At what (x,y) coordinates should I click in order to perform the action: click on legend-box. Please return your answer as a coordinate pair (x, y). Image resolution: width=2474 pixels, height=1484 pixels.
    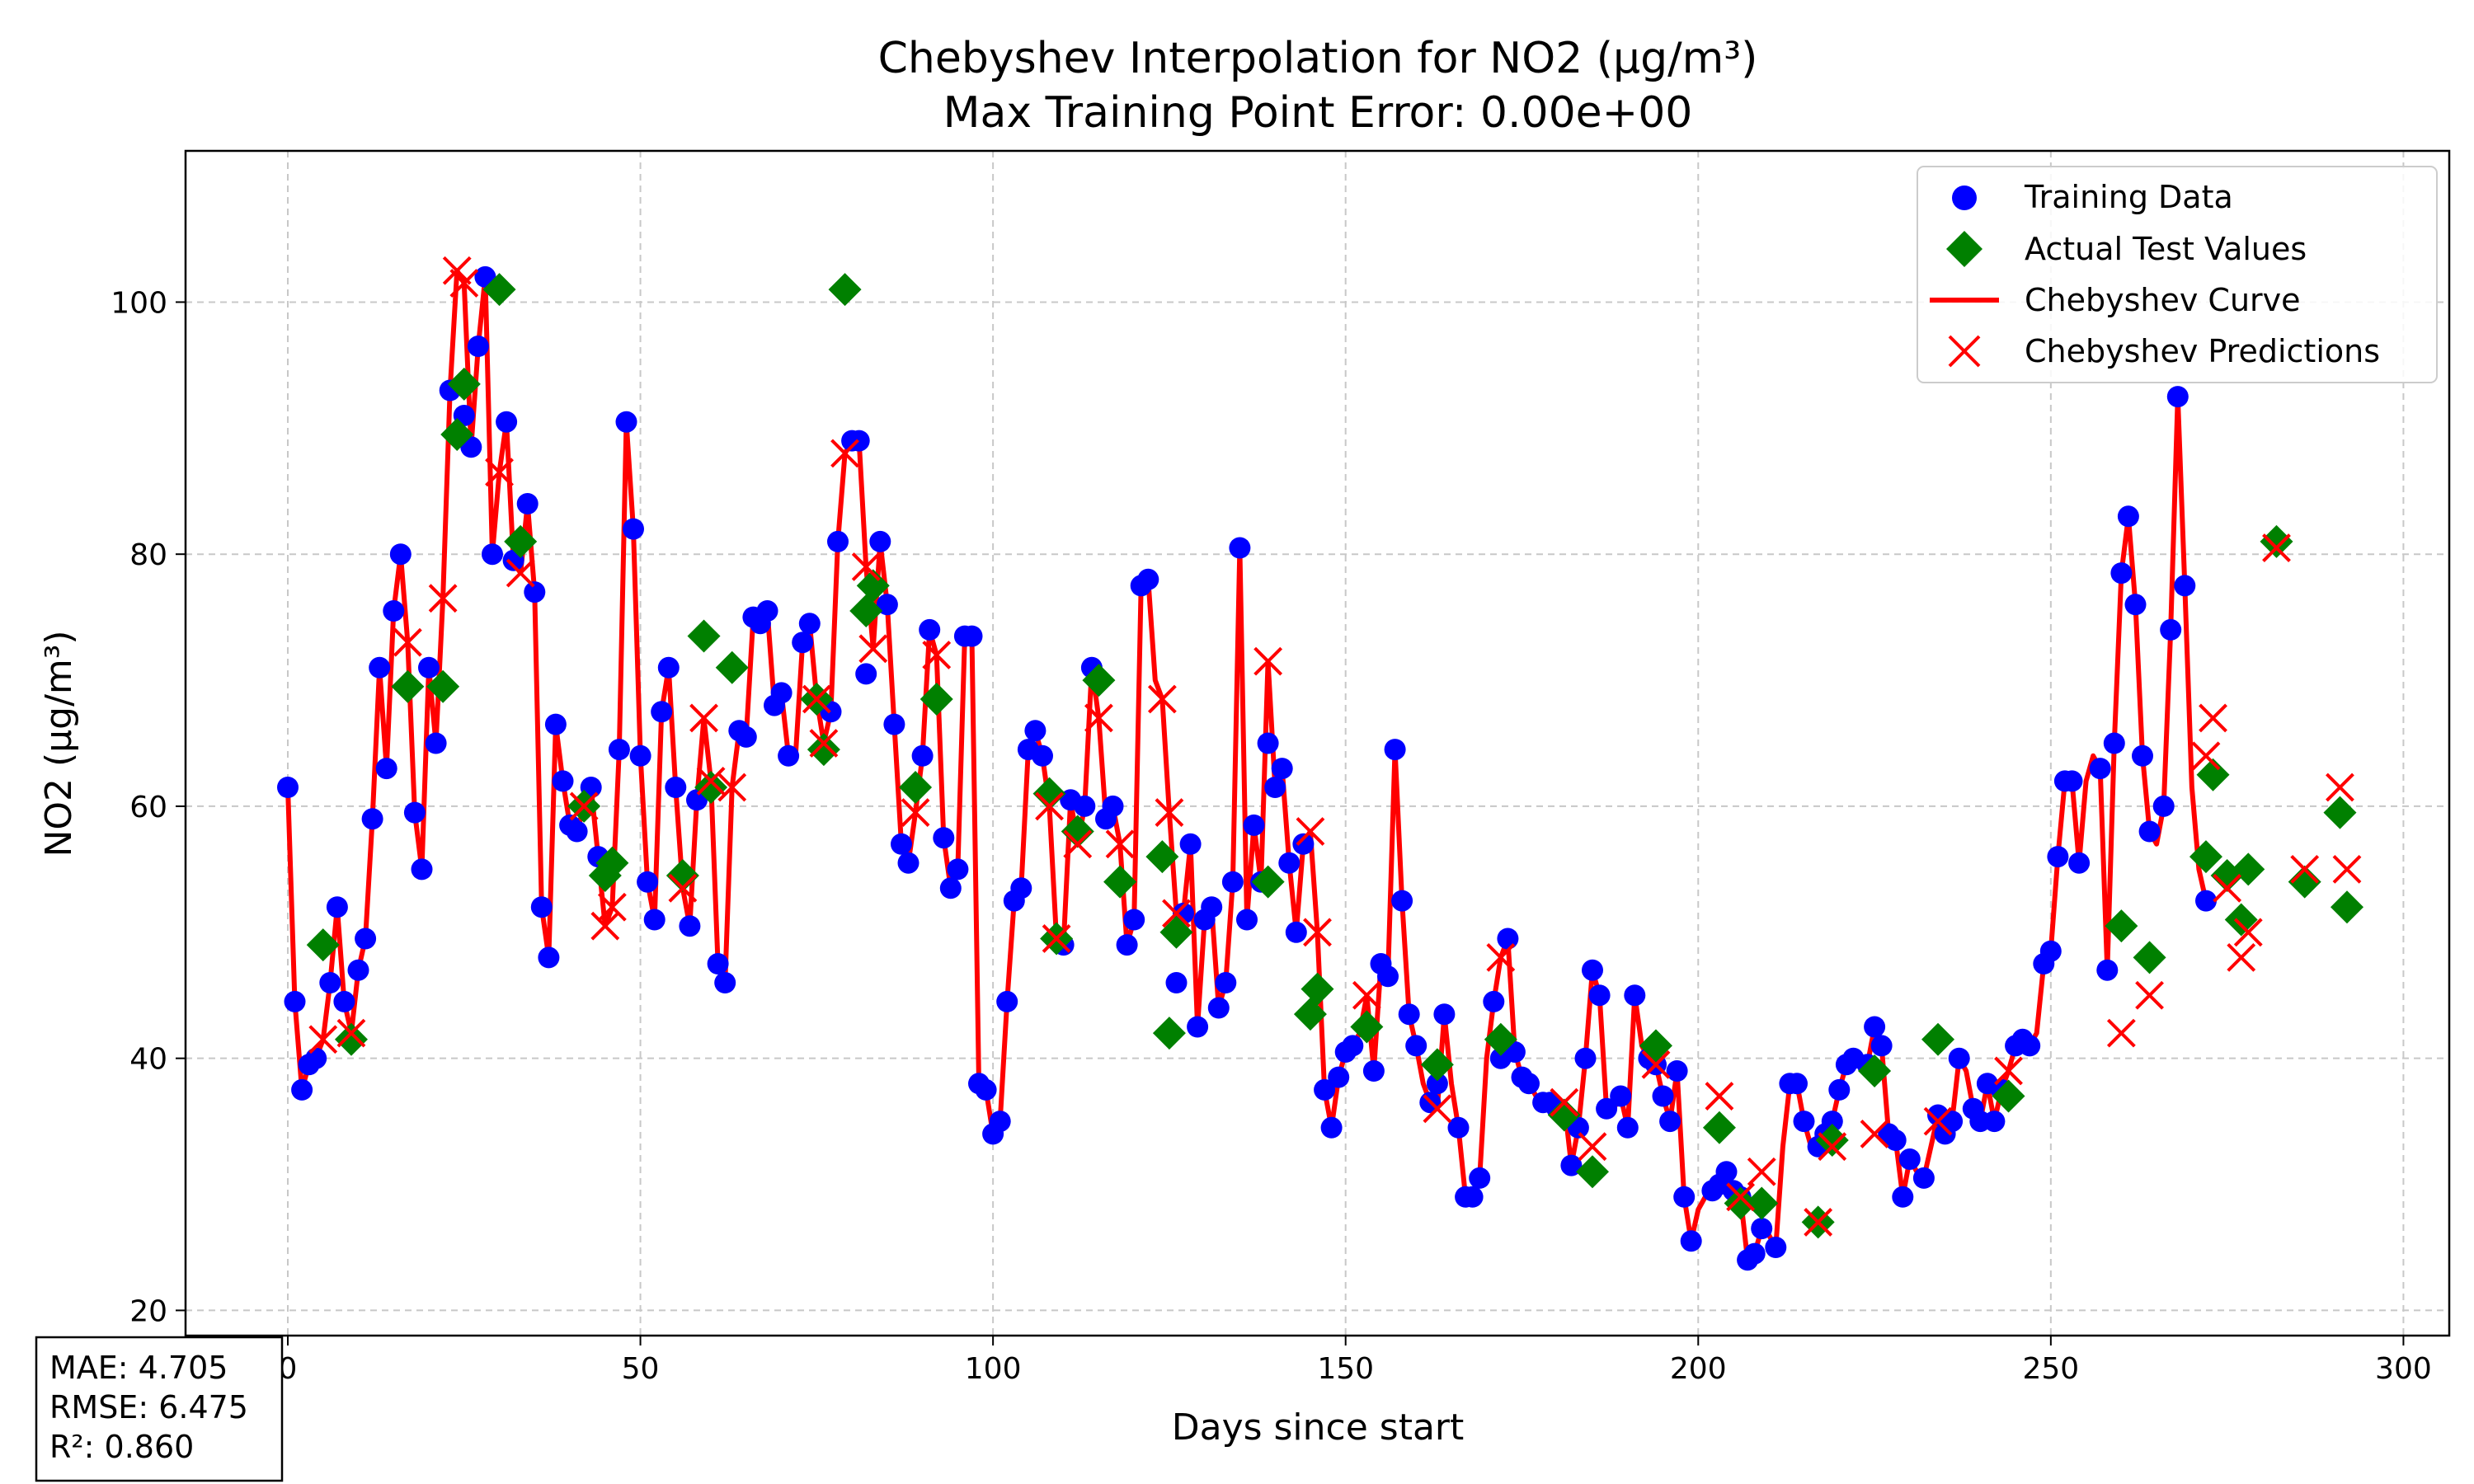
    Looking at the image, I should click on (2177, 274).